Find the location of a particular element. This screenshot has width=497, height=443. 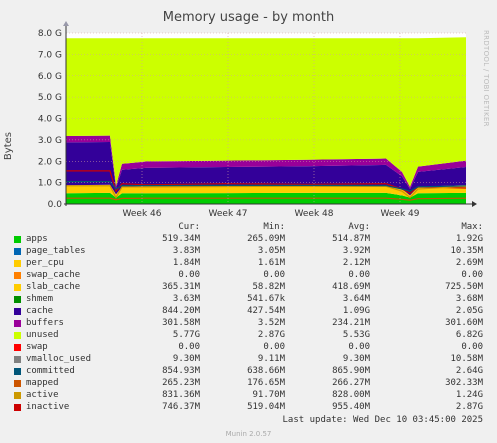

legend-header-max: Max: is located at coordinates (472, 227).